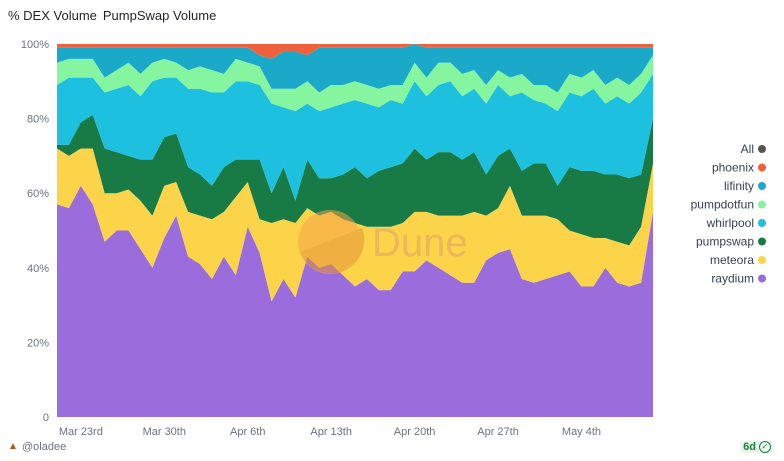 The height and width of the screenshot is (461, 784). What do you see at coordinates (38, 120) in the screenshot?
I see `y-tick-label: 80%` at bounding box center [38, 120].